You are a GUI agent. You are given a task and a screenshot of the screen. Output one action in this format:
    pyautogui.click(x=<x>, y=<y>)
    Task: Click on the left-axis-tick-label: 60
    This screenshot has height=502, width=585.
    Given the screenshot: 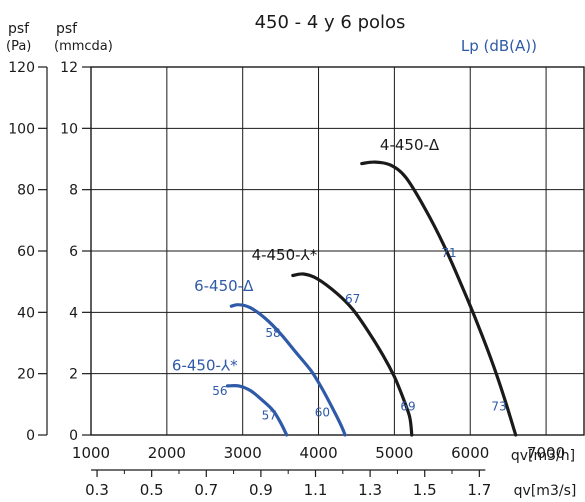 What is the action you would take?
    pyautogui.click(x=26, y=252)
    